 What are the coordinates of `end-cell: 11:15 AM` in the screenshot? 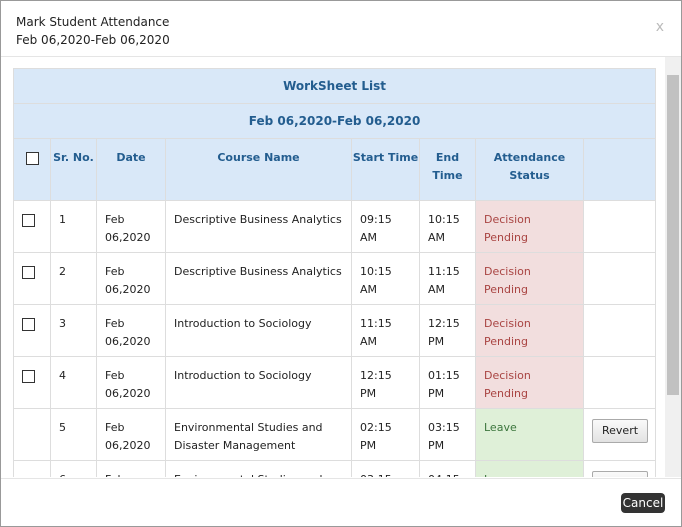 It's located at (447, 278).